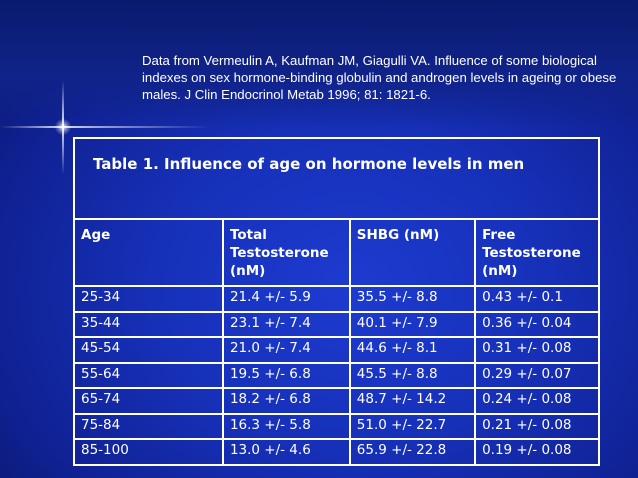 The width and height of the screenshot is (638, 478). I want to click on shbg-cell: 44.6 +/- 8.1, so click(412, 350).